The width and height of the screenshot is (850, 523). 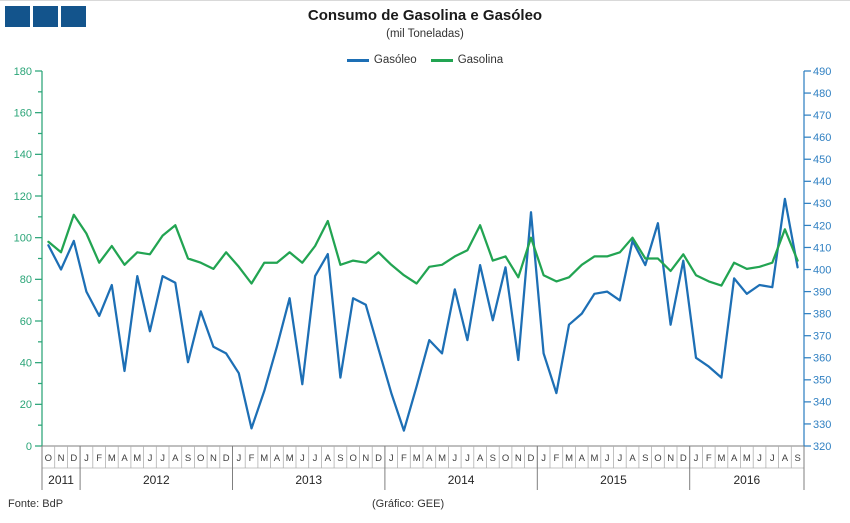 I want to click on year-label: 2015, so click(x=613, y=480).